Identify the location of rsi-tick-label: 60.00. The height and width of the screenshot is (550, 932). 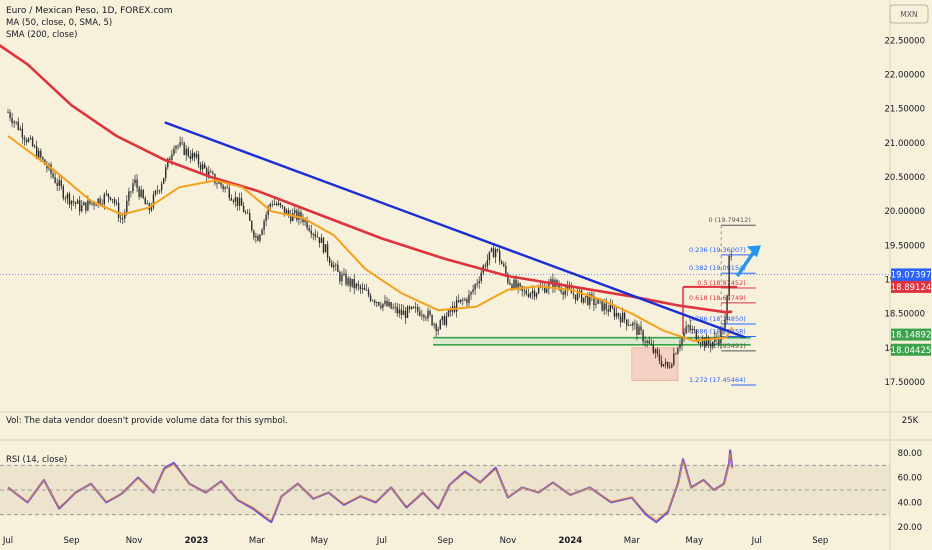
(910, 479).